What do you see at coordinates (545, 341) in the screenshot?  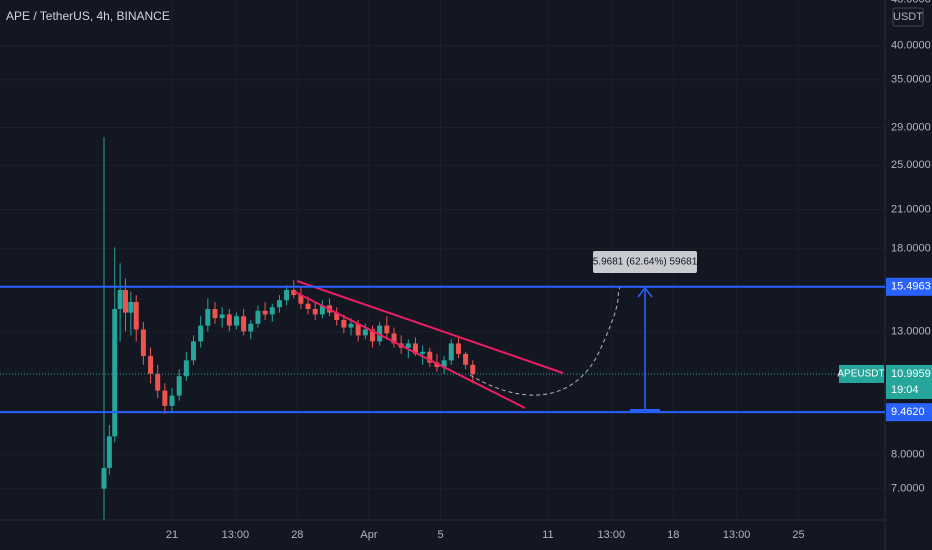 I see `projection-curve` at bounding box center [545, 341].